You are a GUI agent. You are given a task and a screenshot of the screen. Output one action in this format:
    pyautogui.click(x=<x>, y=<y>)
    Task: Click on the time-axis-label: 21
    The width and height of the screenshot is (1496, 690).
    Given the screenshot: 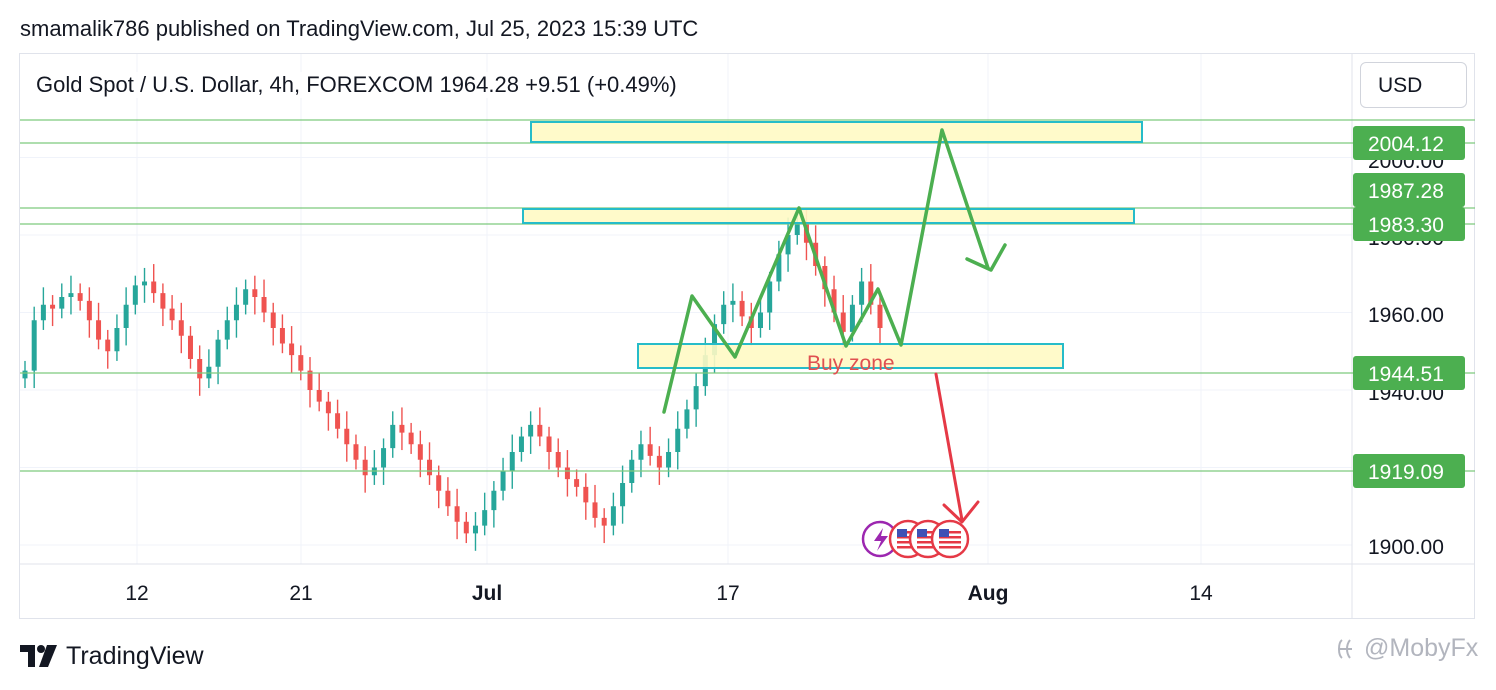 What is the action you would take?
    pyautogui.click(x=300, y=593)
    